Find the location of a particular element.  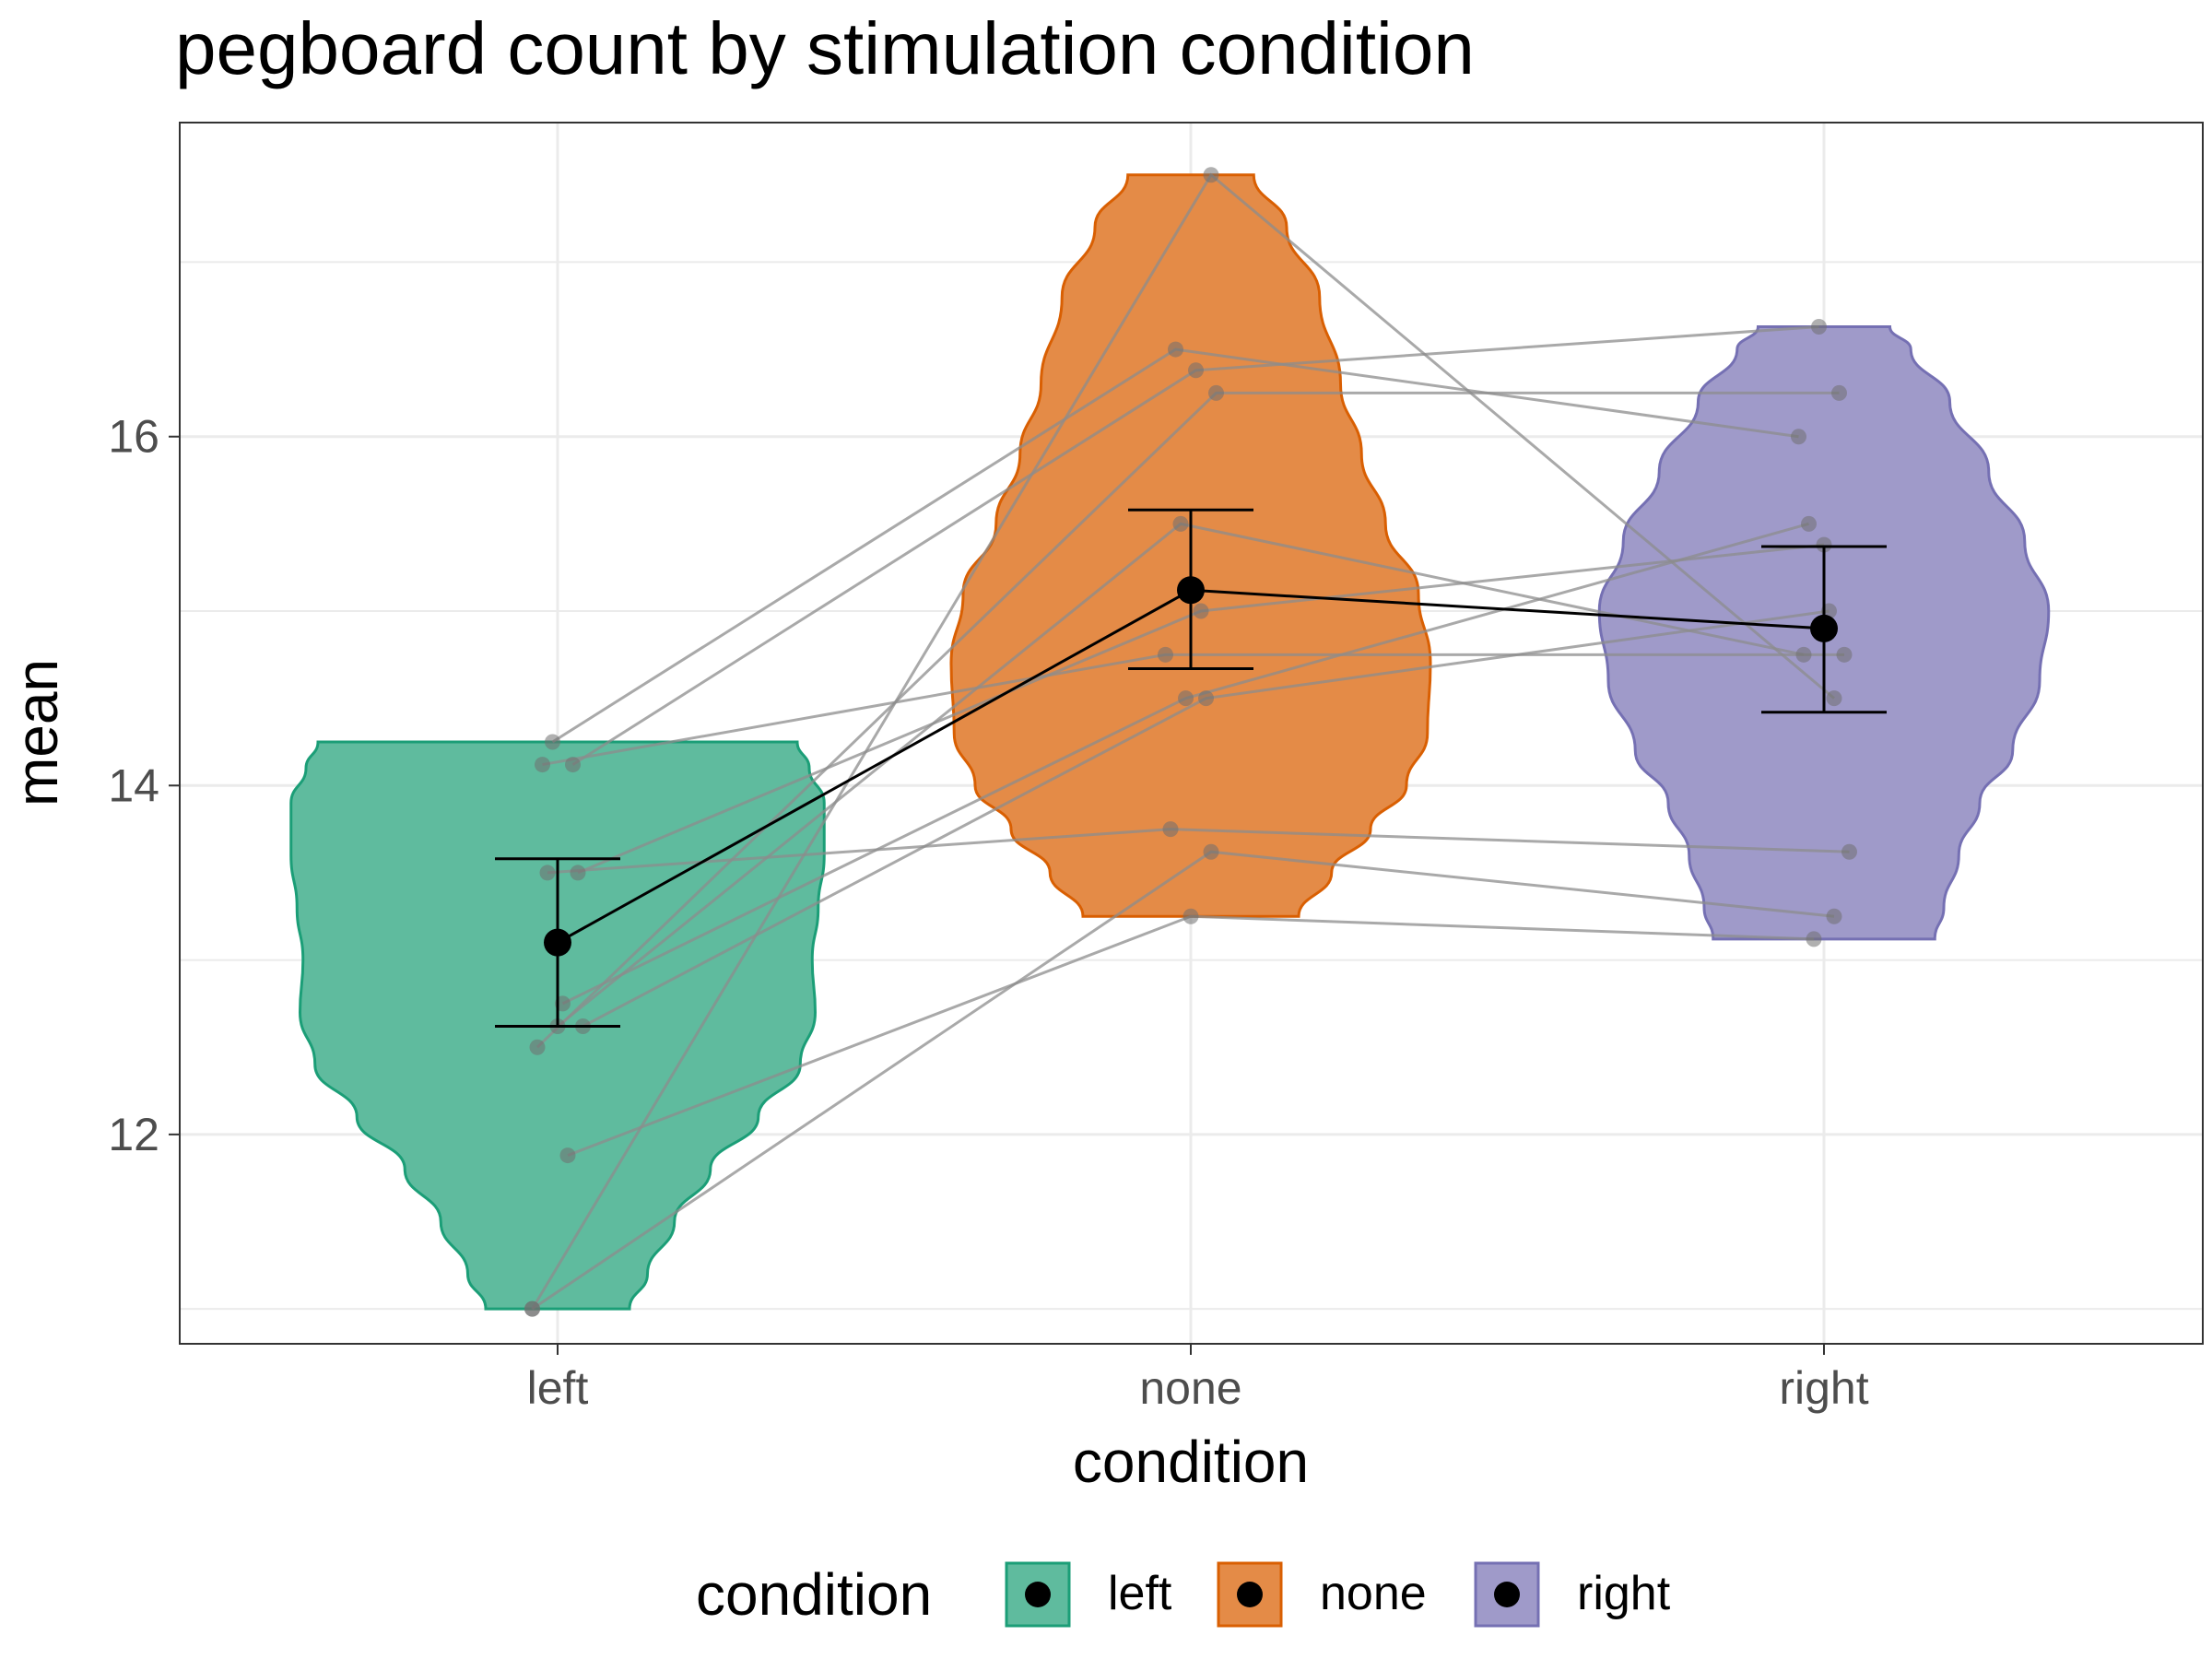

chart-title: pegboard count by stimulation condition is located at coordinates (825, 48).